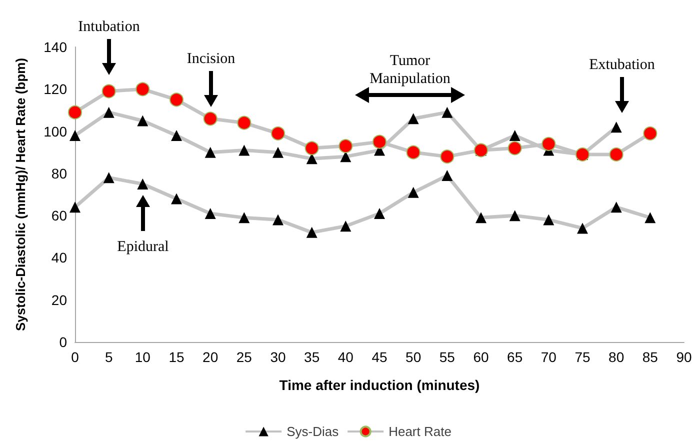 The height and width of the screenshot is (445, 696). I want to click on y-tick-label: 40, so click(59, 258).